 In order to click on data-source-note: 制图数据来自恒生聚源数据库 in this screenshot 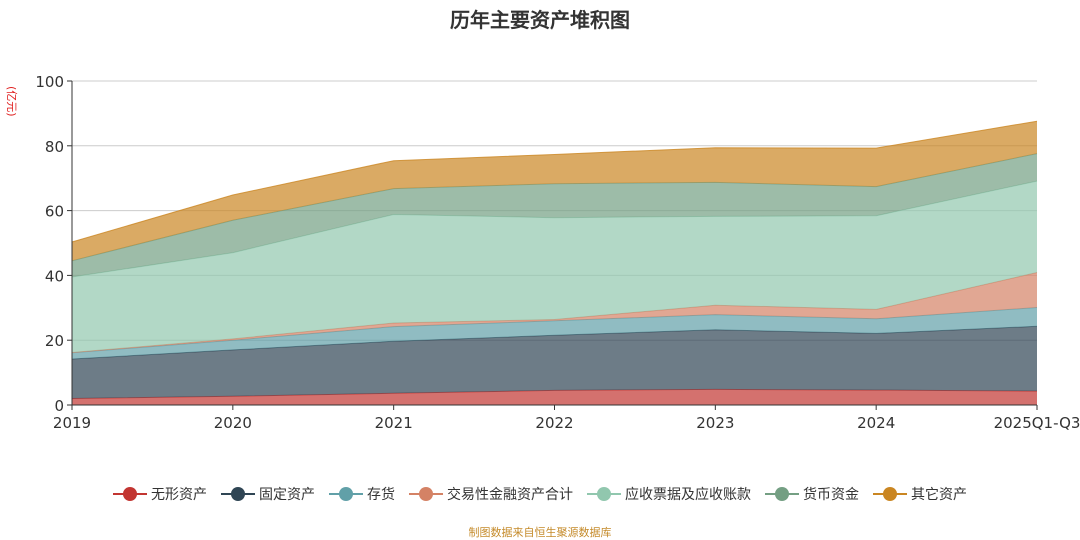, I will do `click(540, 532)`.